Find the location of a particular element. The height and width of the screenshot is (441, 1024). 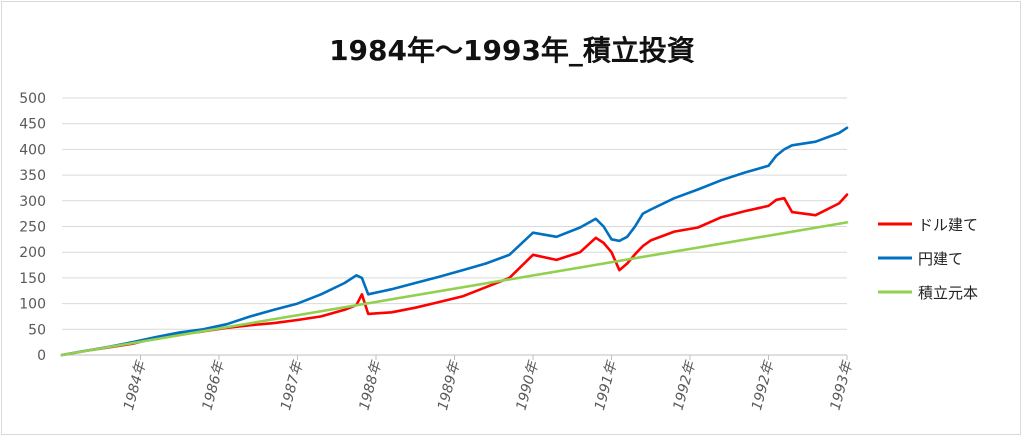

y-axis-ticks: 0 50 100 150 200 250 300 350 400 450 500 is located at coordinates (32, 227).